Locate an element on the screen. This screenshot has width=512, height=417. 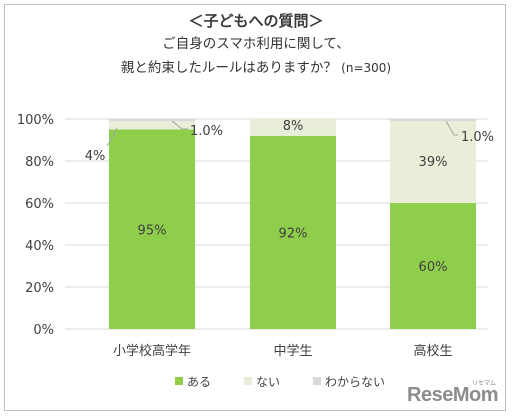
chart-title: ＜子どもへの質問＞ is located at coordinates (256, 21).